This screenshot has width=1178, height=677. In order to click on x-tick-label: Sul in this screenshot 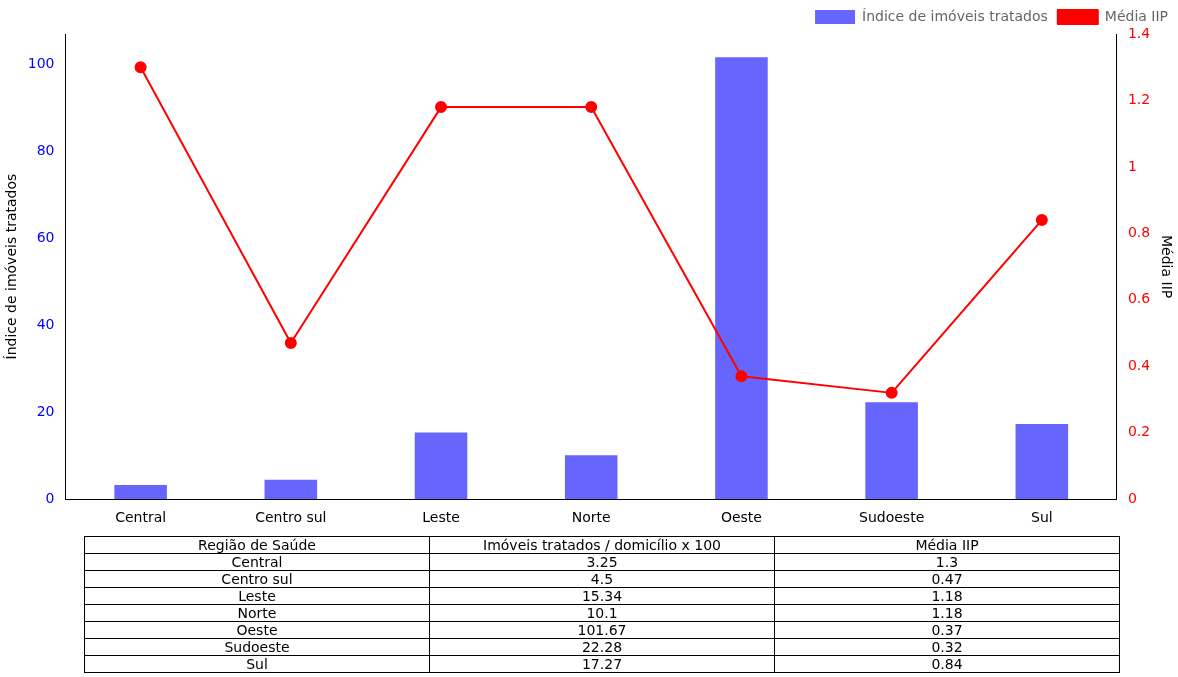, I will do `click(1042, 517)`.